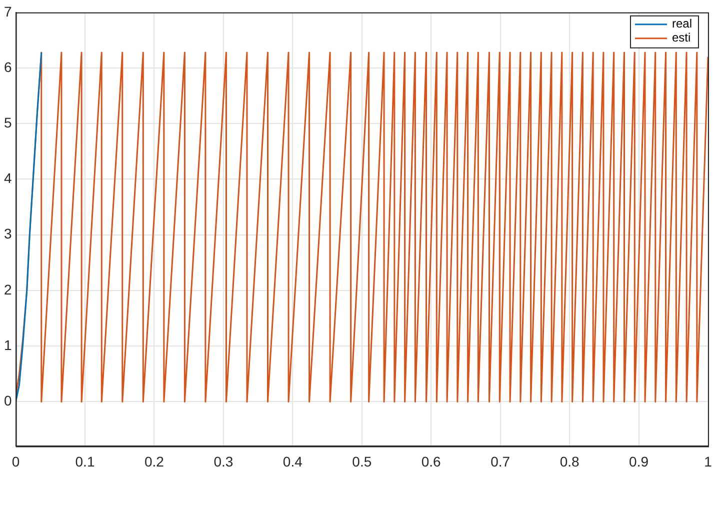 The height and width of the screenshot is (509, 720). Describe the element at coordinates (8, 11) in the screenshot. I see `y-tick-label: 7` at that location.